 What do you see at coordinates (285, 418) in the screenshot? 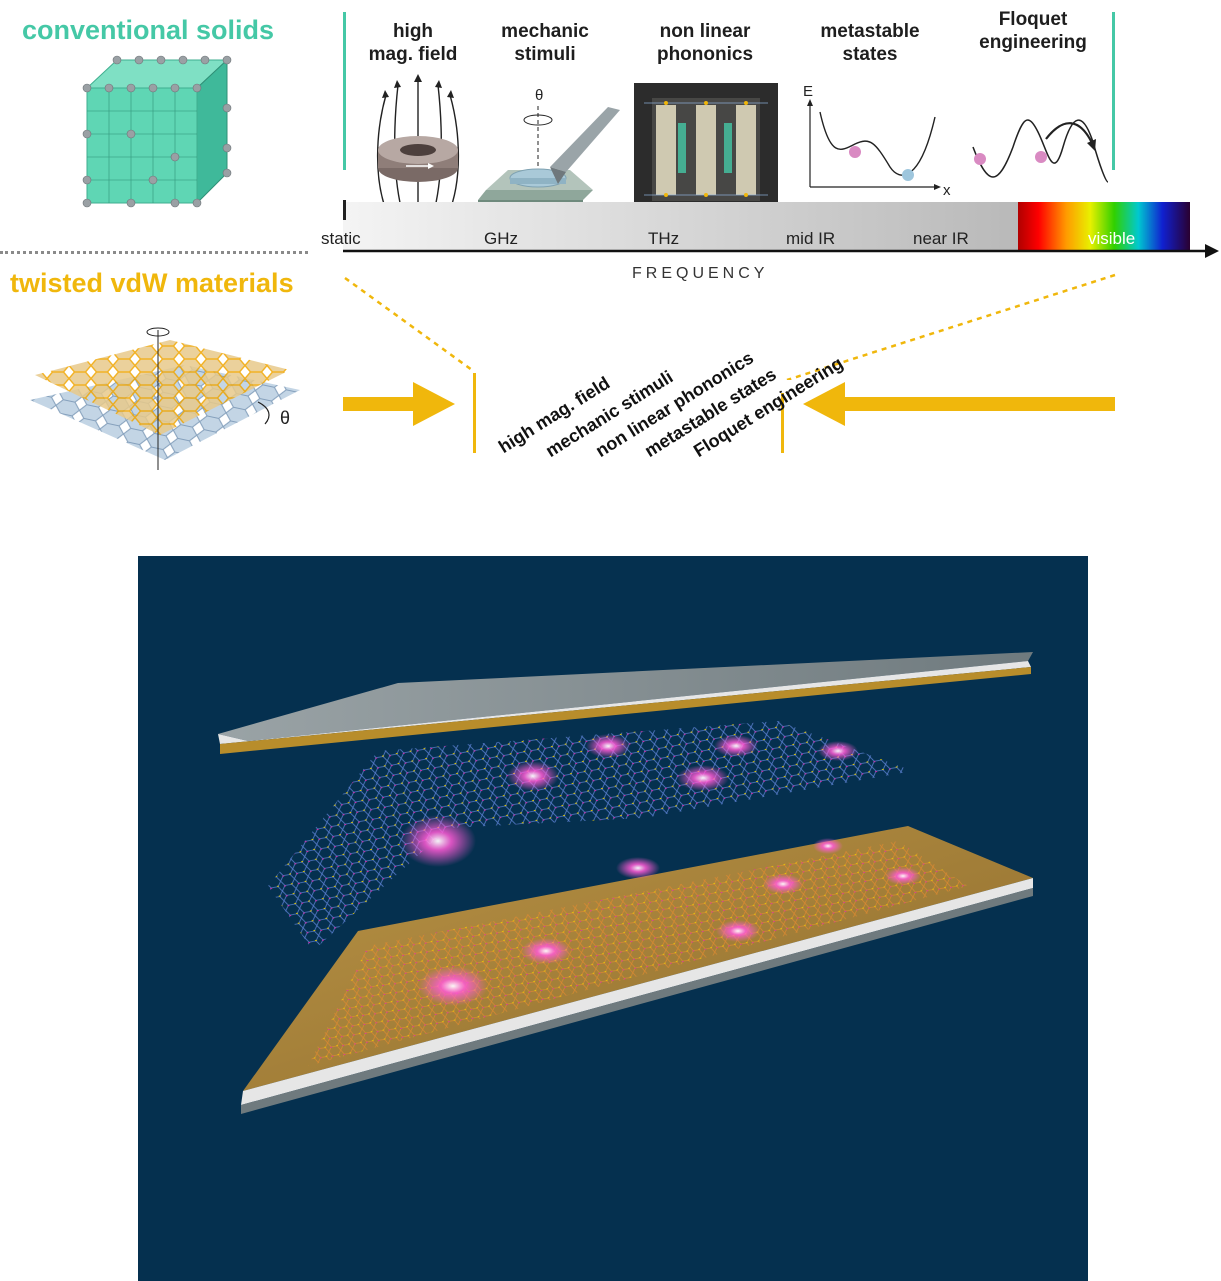
I see `twist-angle-symbol: θ` at bounding box center [285, 418].